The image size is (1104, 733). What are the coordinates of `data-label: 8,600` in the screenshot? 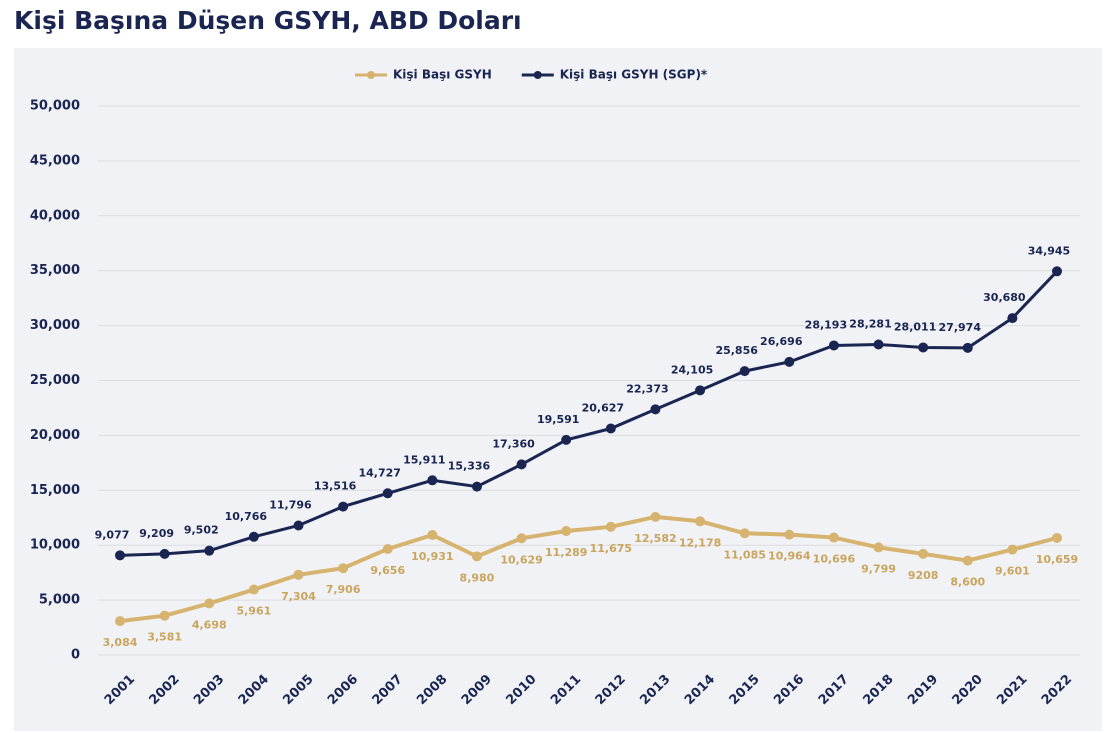 It's located at (967, 582).